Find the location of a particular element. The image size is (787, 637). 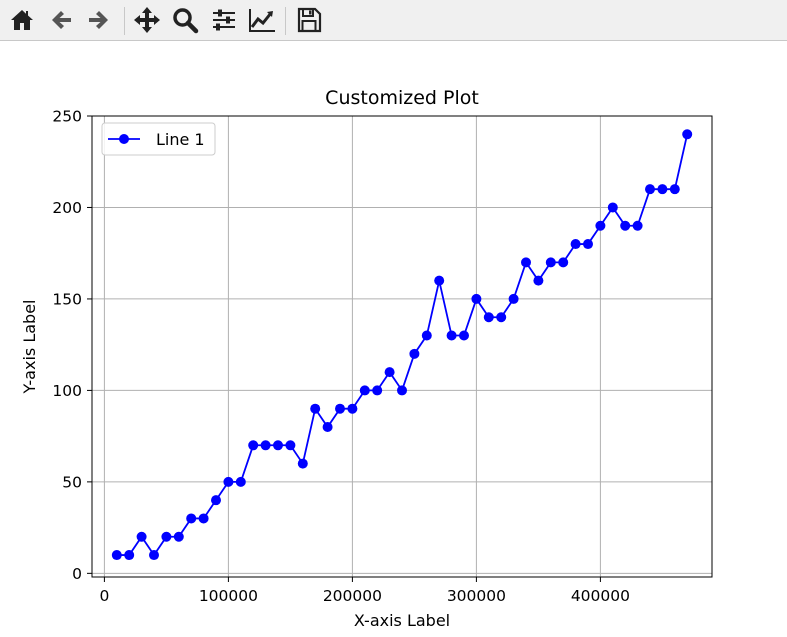

forward-button is located at coordinates (99, 20).